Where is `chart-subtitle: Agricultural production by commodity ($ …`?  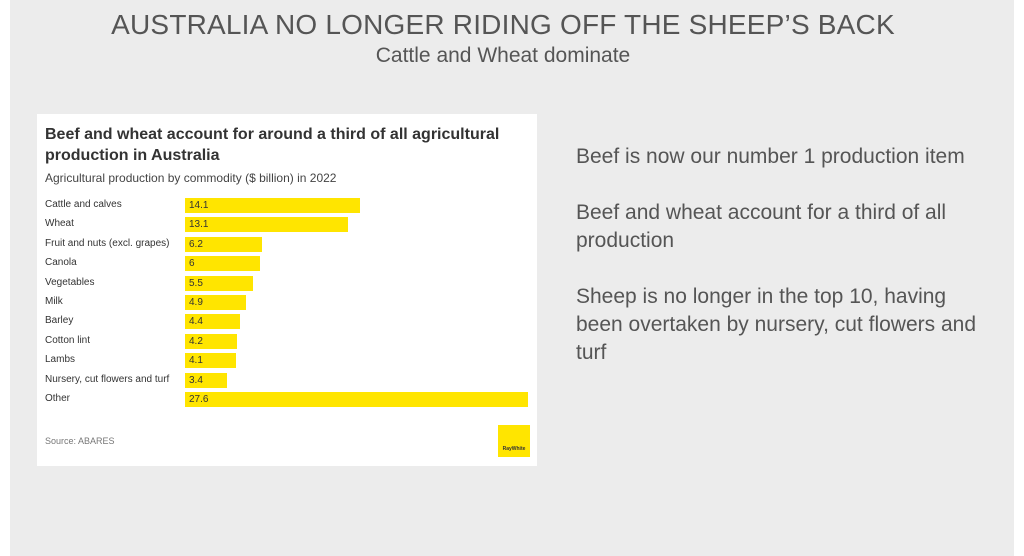
chart-subtitle: Agricultural production by commodity ($ … is located at coordinates (191, 178).